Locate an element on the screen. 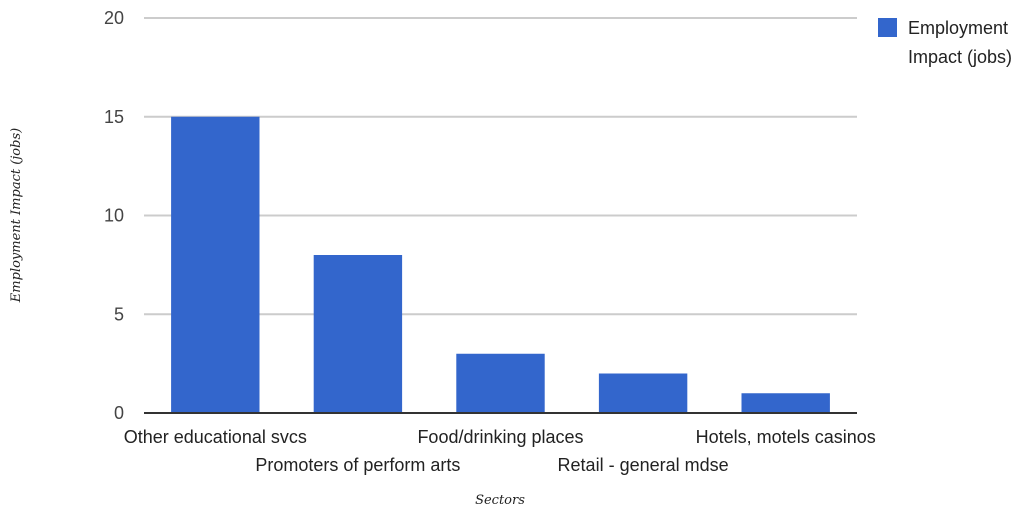  y-tick-label: 0 is located at coordinates (119, 413).